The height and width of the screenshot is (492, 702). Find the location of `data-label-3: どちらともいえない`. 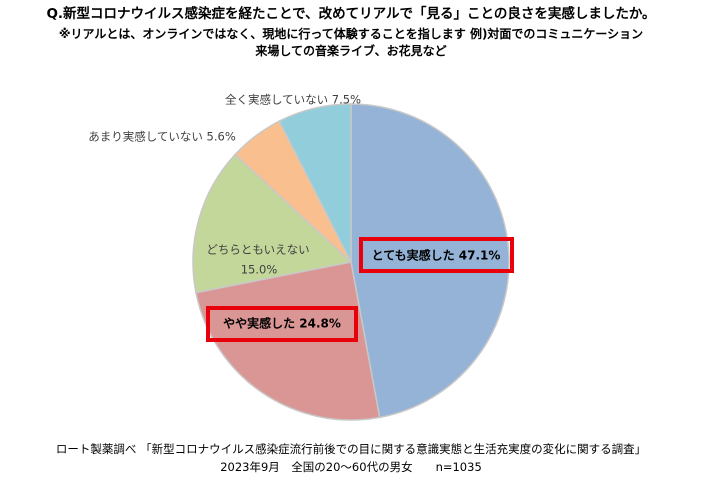

data-label-3: どちらともいえない is located at coordinates (257, 250).